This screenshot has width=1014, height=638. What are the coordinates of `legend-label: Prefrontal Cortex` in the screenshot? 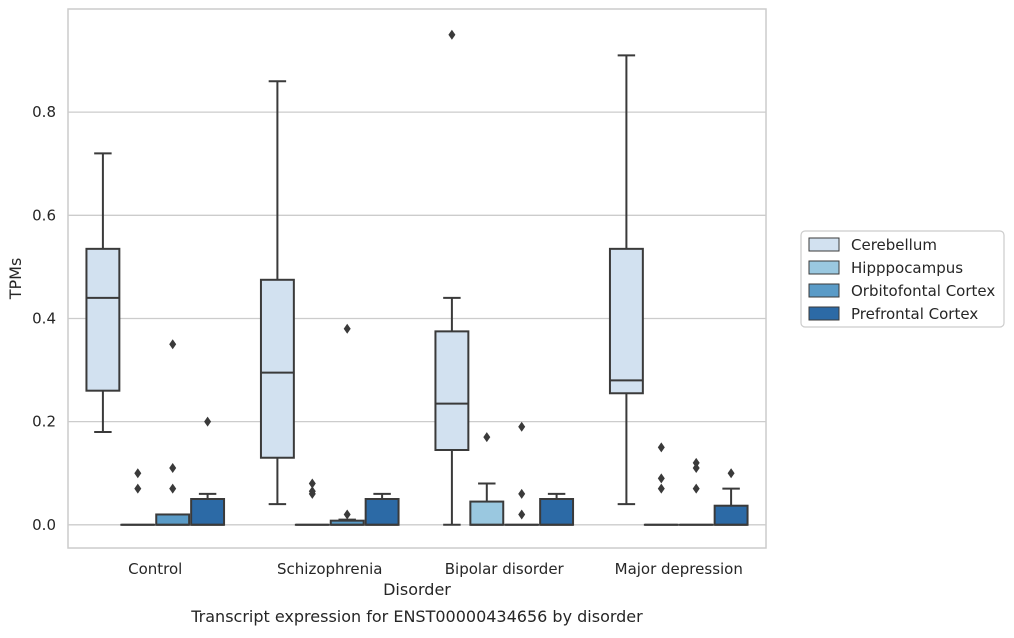 It's located at (914, 314).